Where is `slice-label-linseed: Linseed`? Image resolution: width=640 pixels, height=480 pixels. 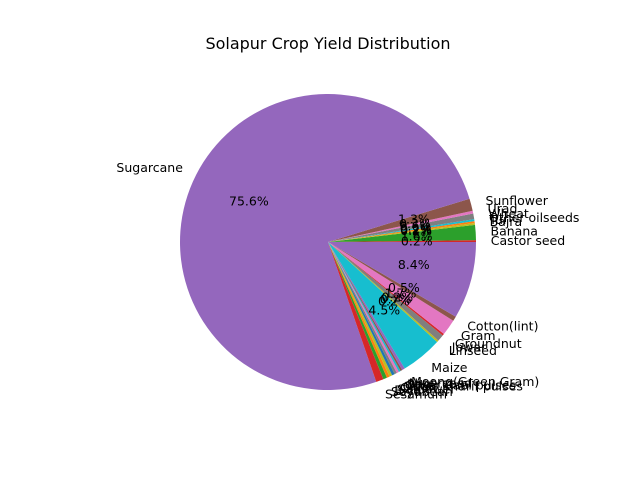
slice-label-linseed: Linseed is located at coordinates (473, 350).